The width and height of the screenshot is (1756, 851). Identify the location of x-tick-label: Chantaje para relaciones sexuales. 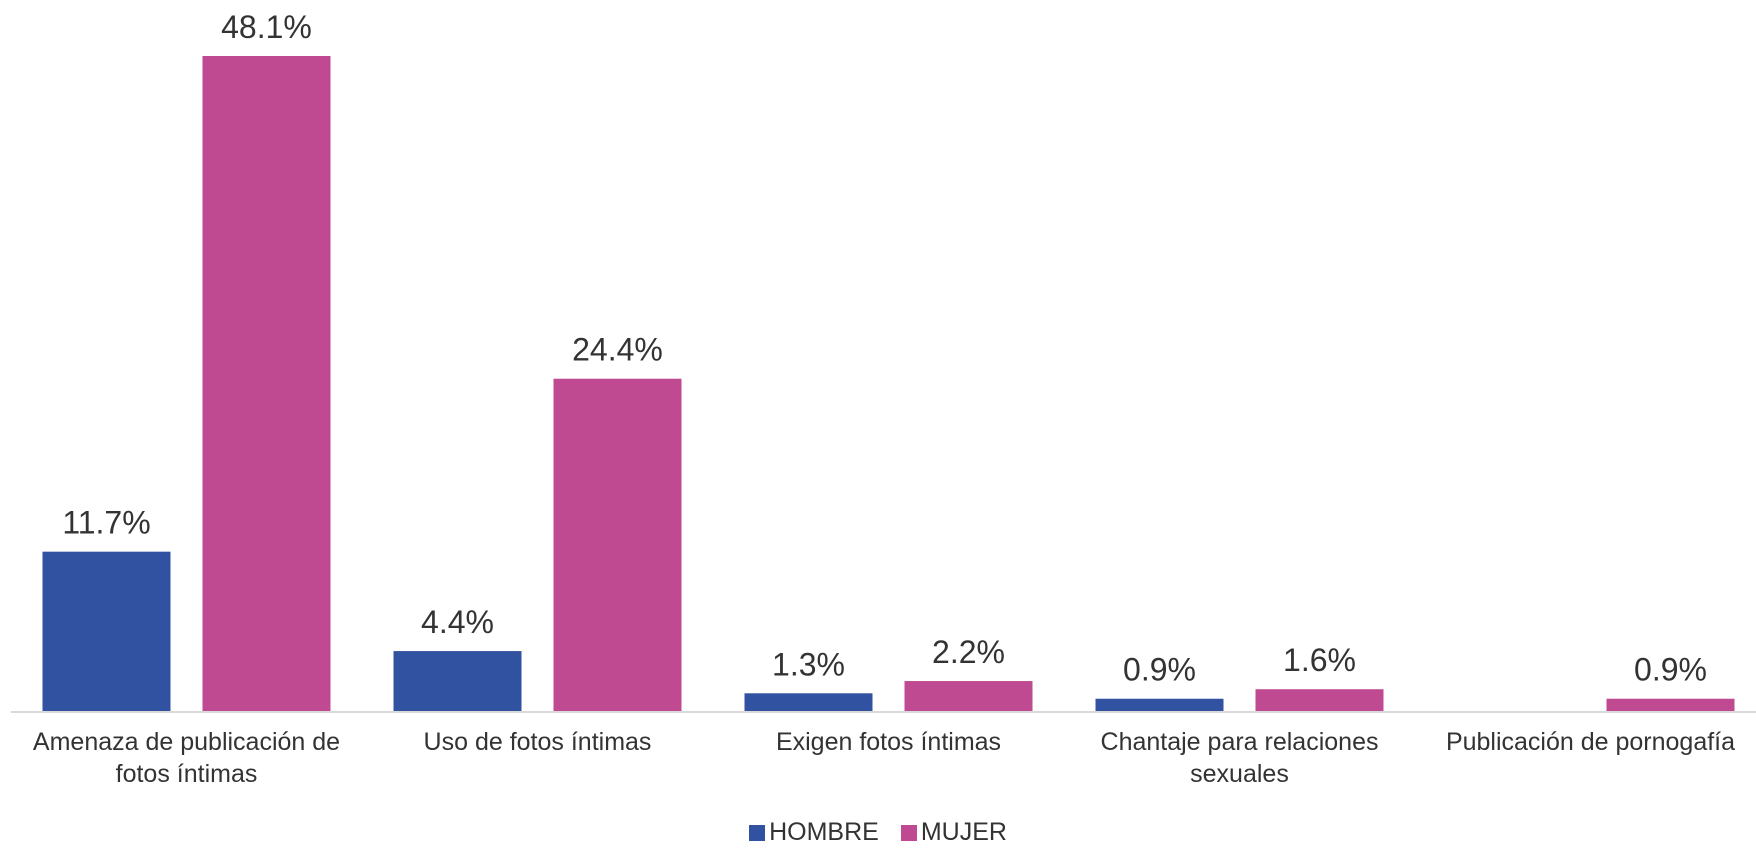
(1239, 758).